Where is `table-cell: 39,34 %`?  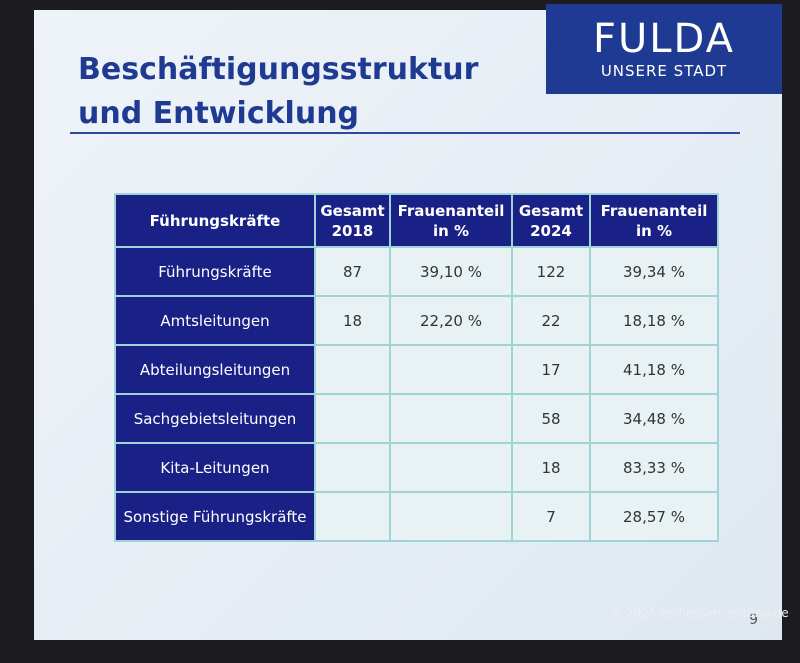
table-cell: 39,34 % is located at coordinates (654, 271).